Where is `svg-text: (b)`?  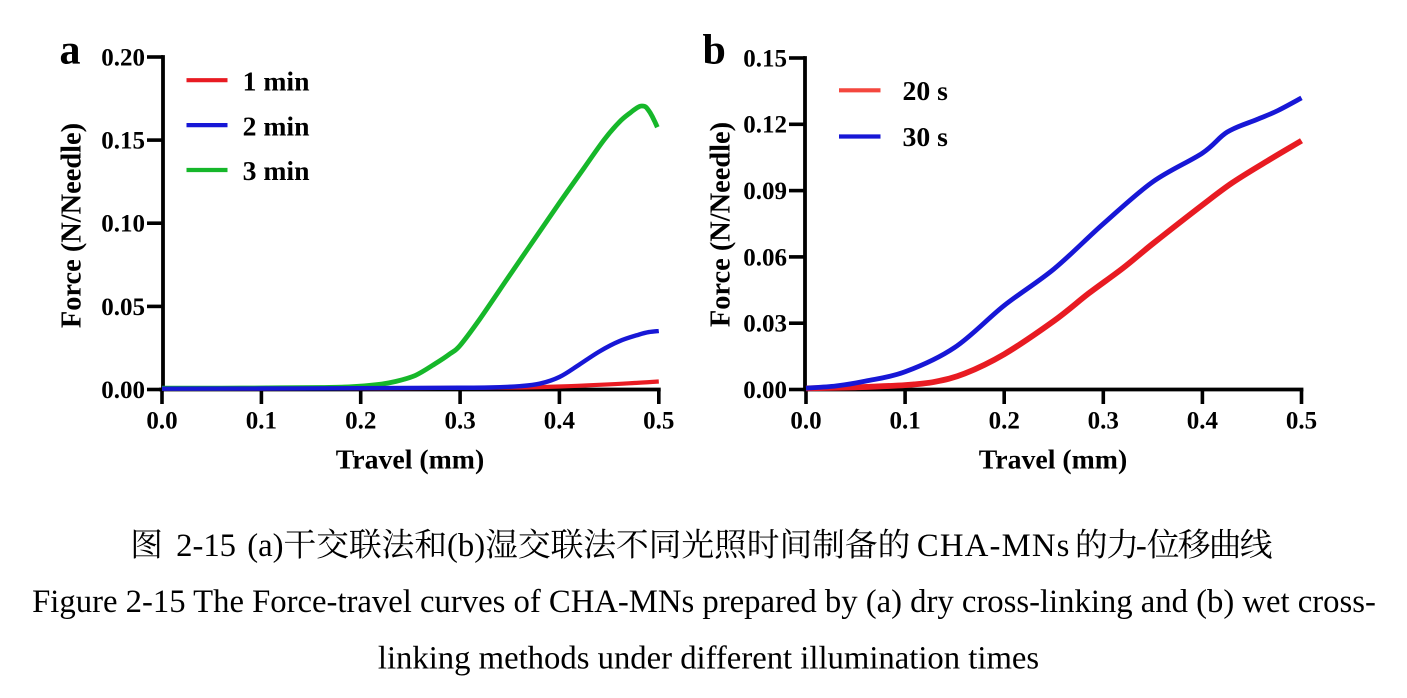
svg-text: (b) is located at coordinates (466, 546).